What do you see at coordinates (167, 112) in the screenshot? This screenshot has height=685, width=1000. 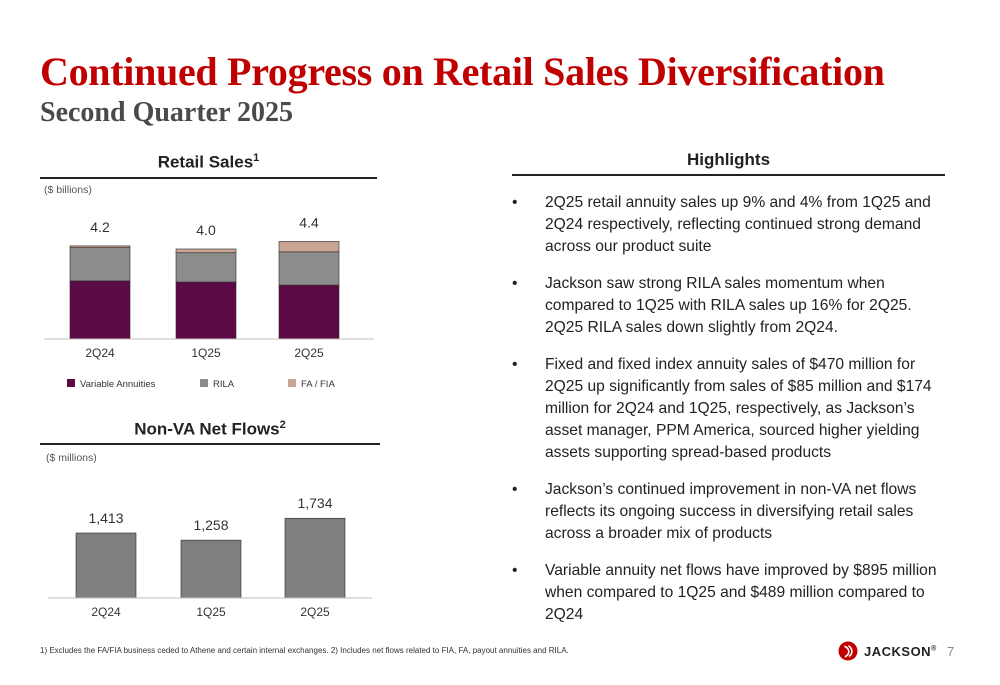 I see `page-subtitle: Second Quarter 2025` at bounding box center [167, 112].